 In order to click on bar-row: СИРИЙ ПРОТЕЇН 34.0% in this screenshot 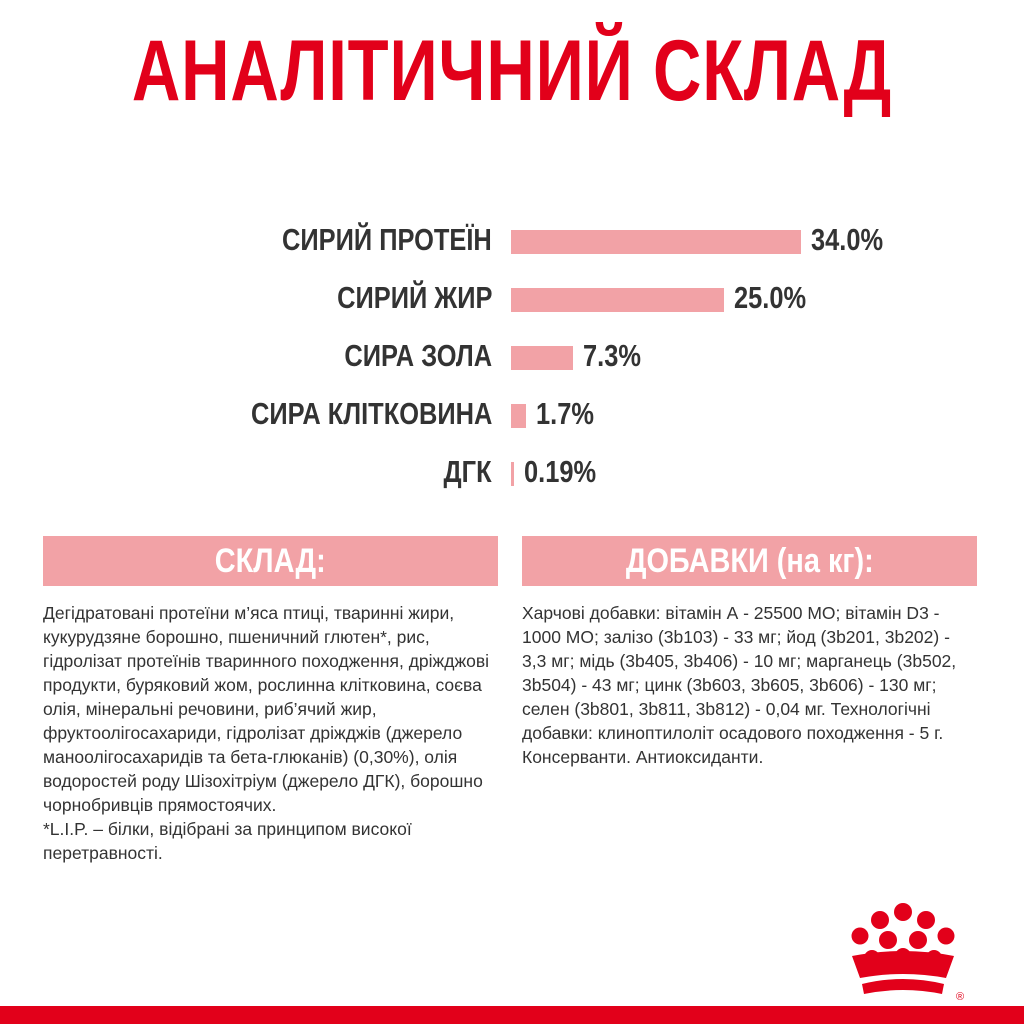, I will do `click(512, 241)`.